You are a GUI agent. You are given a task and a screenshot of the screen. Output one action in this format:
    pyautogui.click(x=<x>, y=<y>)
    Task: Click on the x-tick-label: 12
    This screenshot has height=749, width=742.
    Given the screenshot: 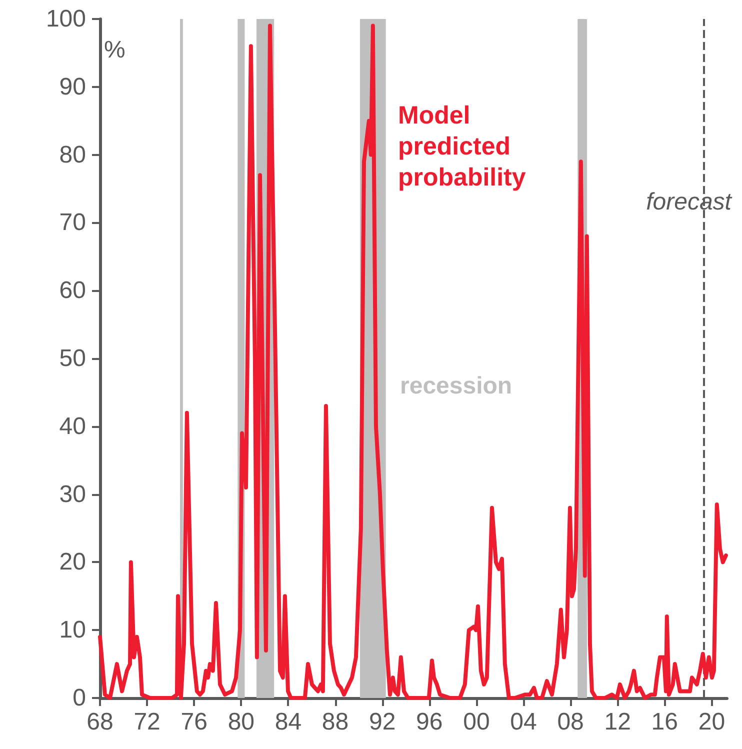 What is the action you would take?
    pyautogui.click(x=617, y=722)
    